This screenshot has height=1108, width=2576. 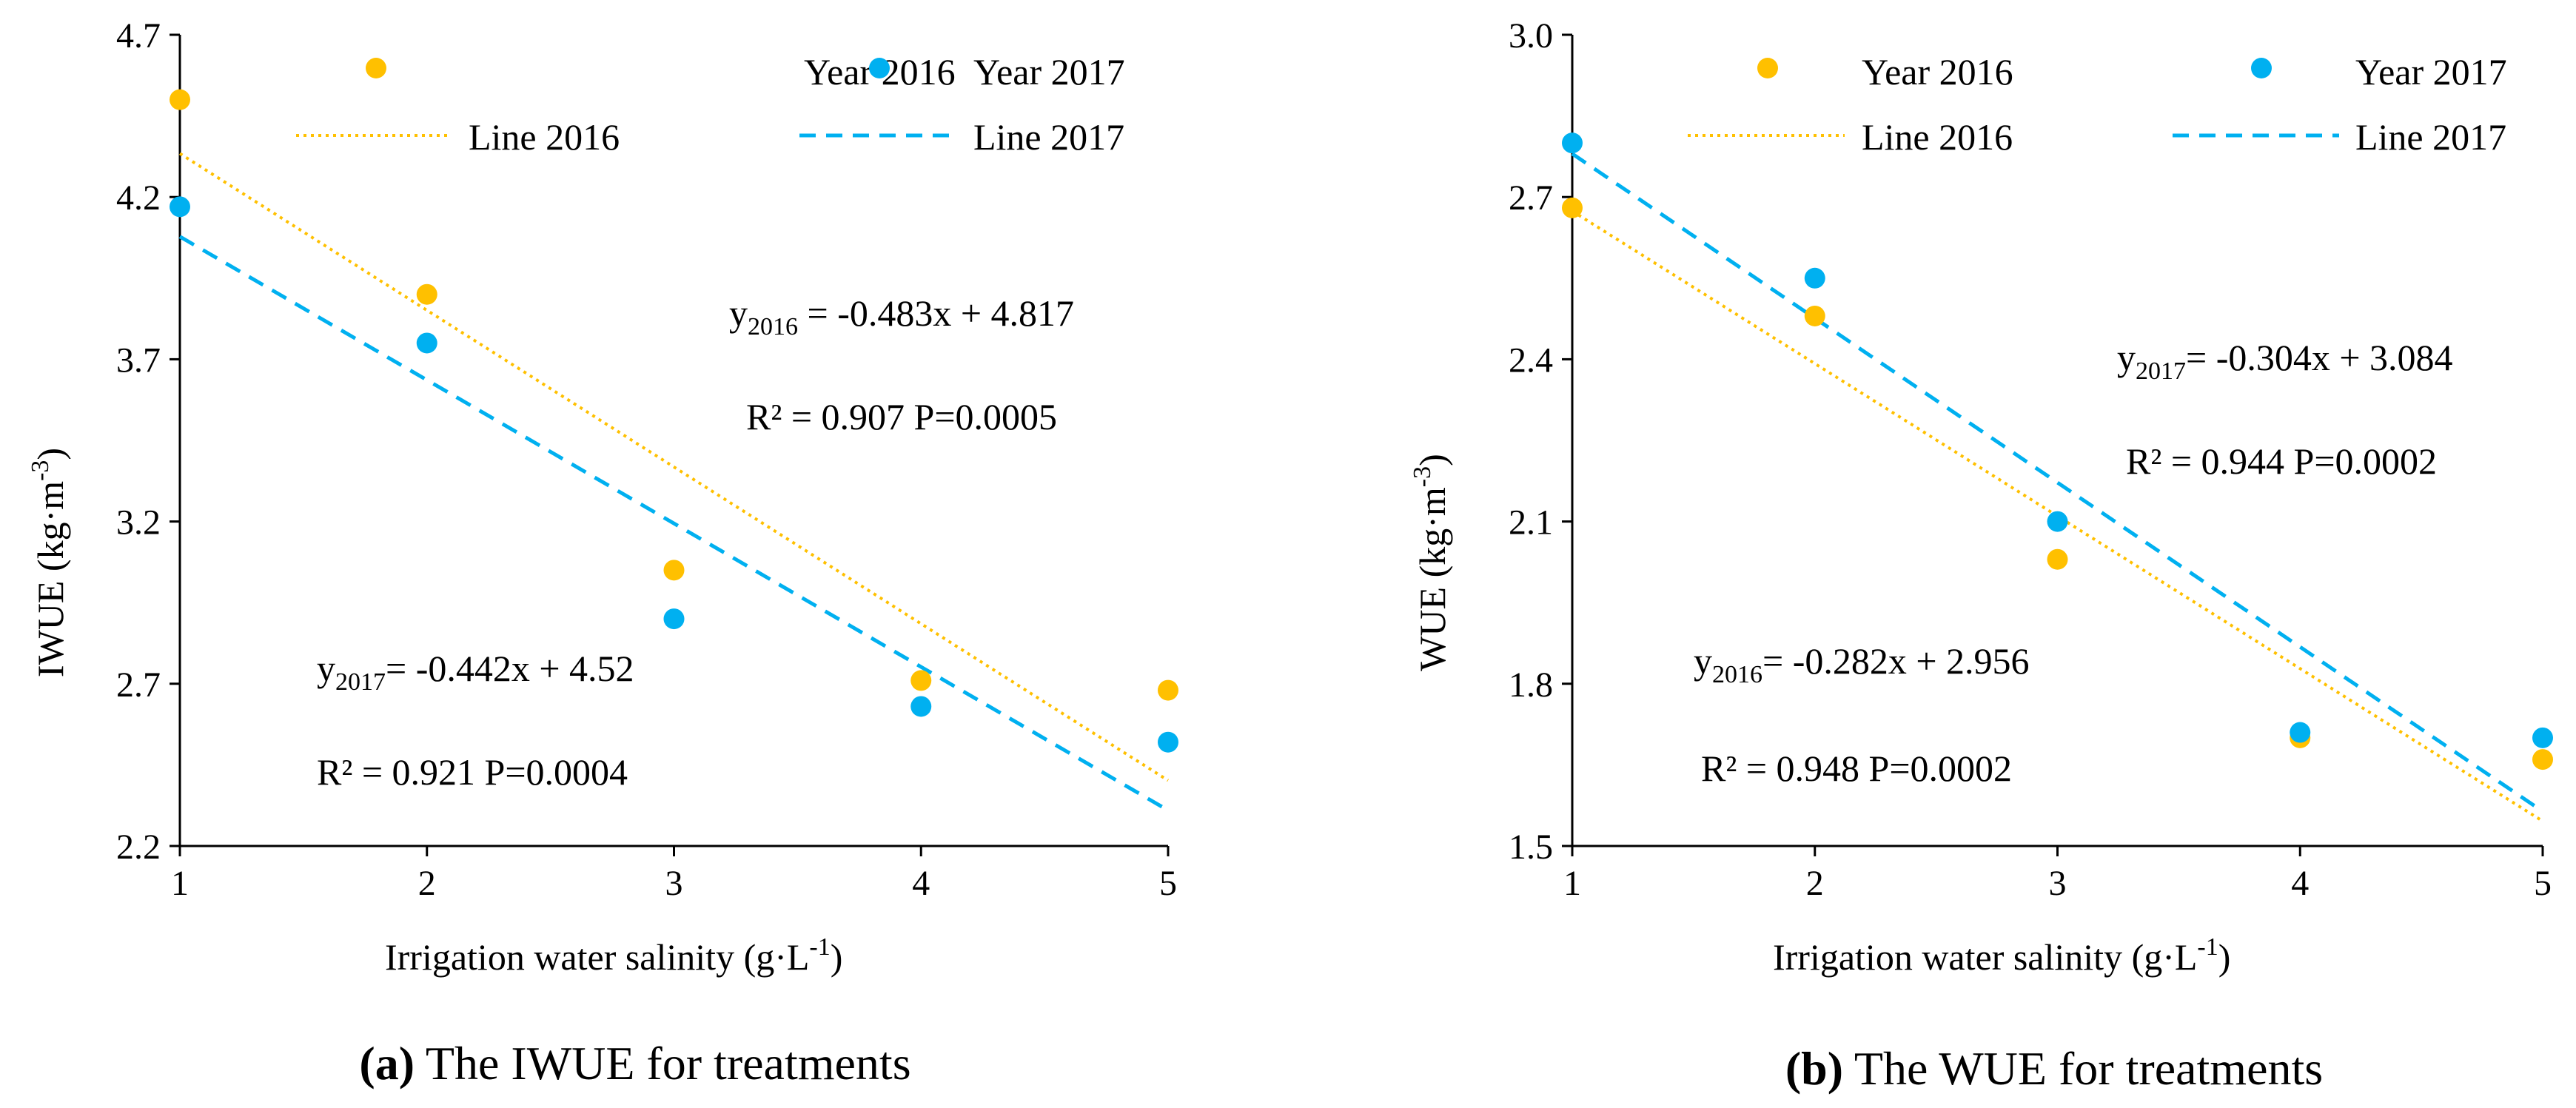 What do you see at coordinates (1049, 72) in the screenshot?
I see `legend-a-2017-label: Year 2017` at bounding box center [1049, 72].